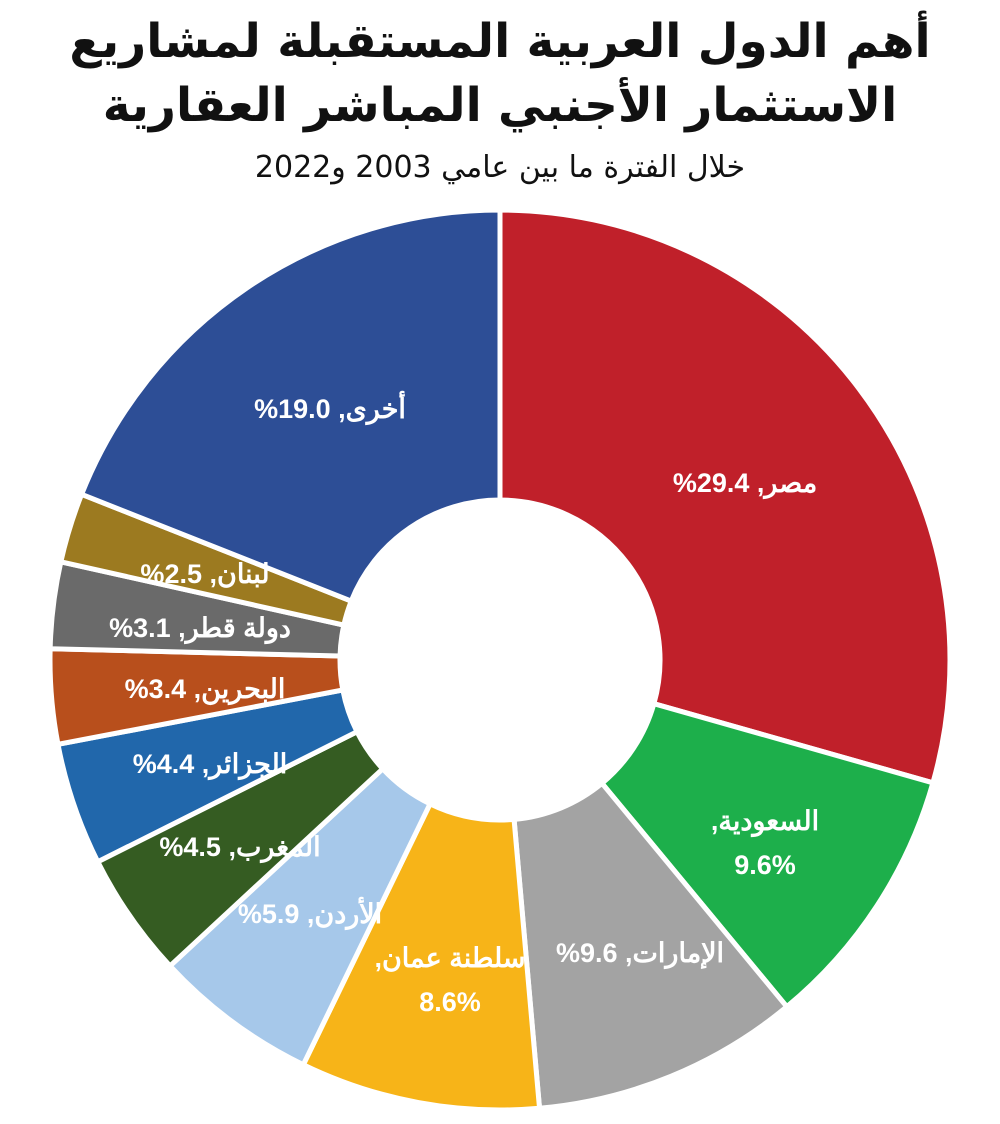 This screenshot has height=1124, width=1000. What do you see at coordinates (500, 105) in the screenshot?
I see `chart-title-line-2: الاستثمار الأجنبي المباشر العقارية` at bounding box center [500, 105].